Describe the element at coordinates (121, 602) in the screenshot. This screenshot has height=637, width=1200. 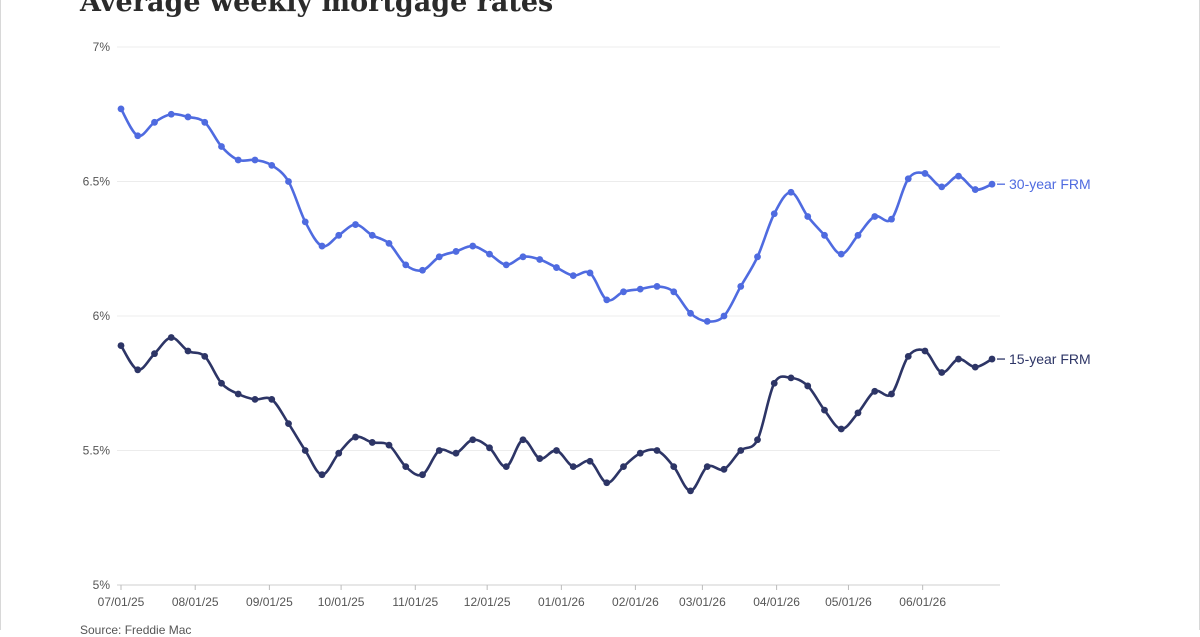
I see `x-tick-label: 07/01/25` at that location.